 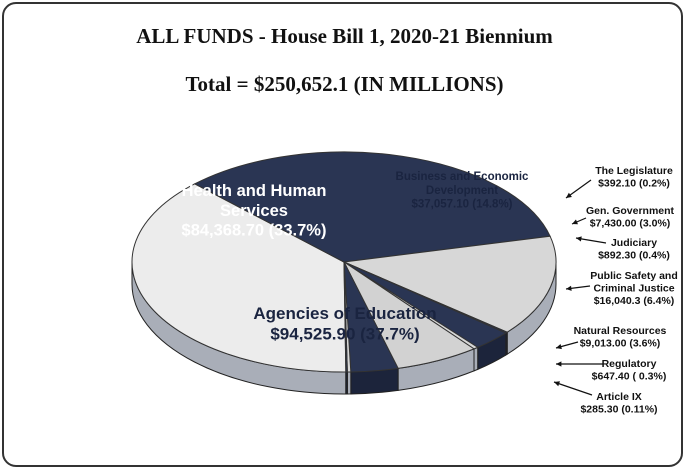 I want to click on slice-side-judiciary, so click(x=476, y=359).